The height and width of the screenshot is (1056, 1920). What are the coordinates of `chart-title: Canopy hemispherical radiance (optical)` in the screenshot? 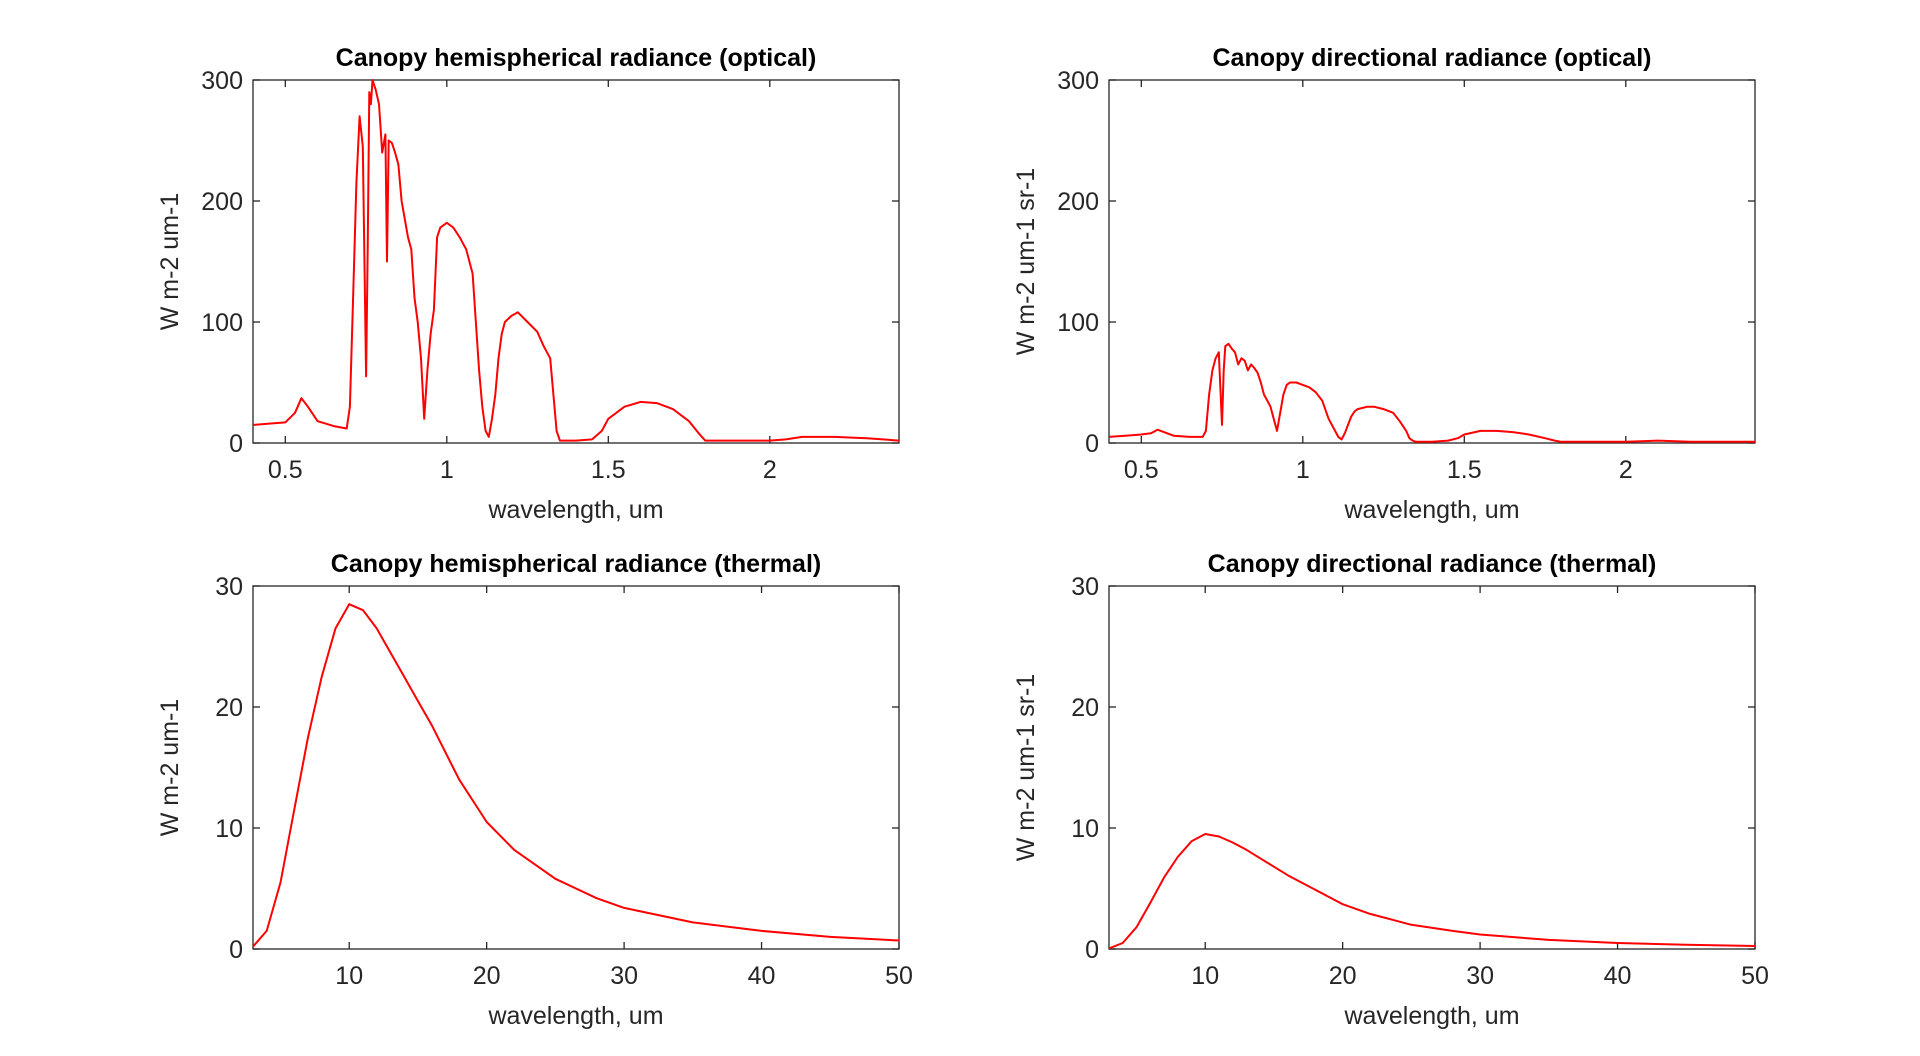 It's located at (576, 58).